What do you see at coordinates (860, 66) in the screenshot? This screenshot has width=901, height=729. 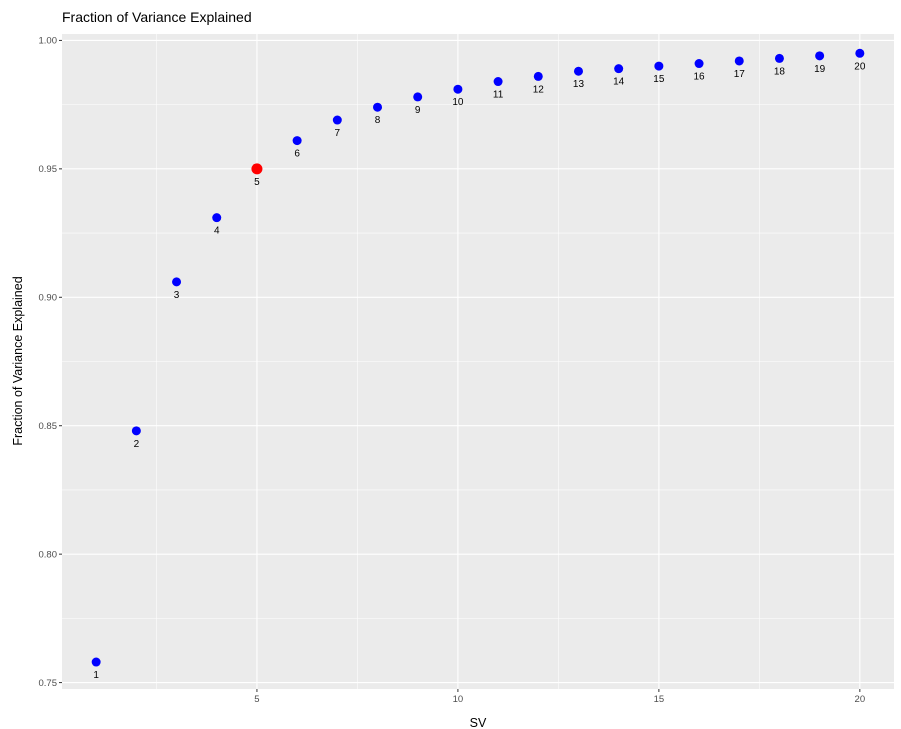 I see `point-label: 20` at bounding box center [860, 66].